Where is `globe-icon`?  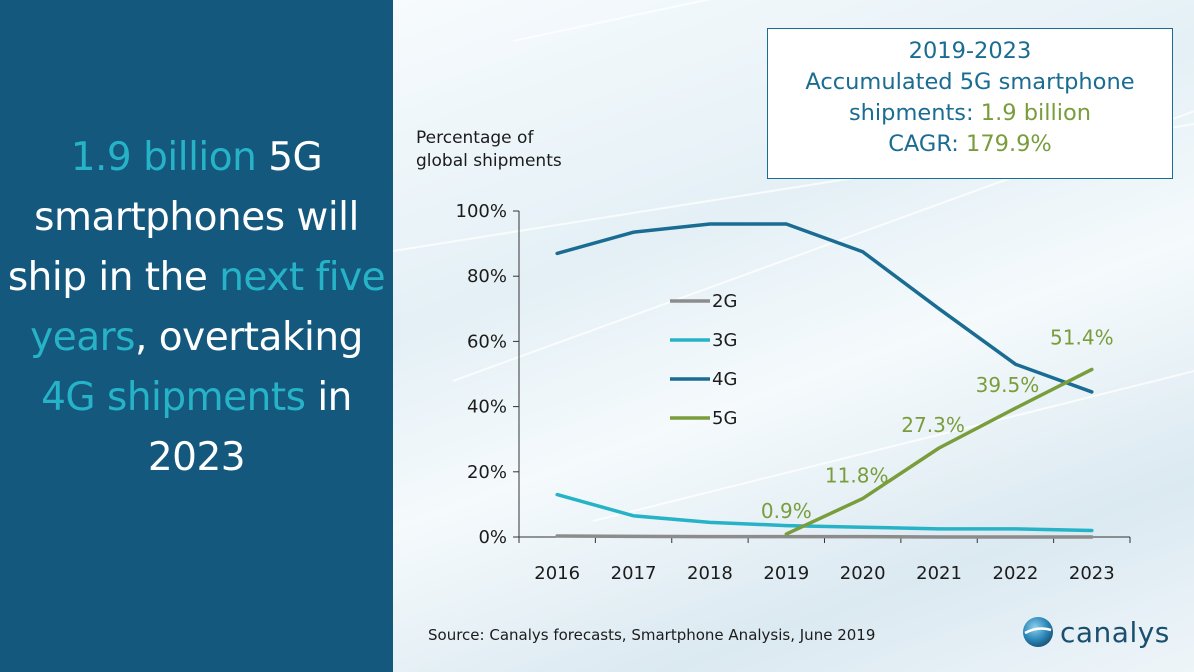
globe-icon is located at coordinates (1038, 632).